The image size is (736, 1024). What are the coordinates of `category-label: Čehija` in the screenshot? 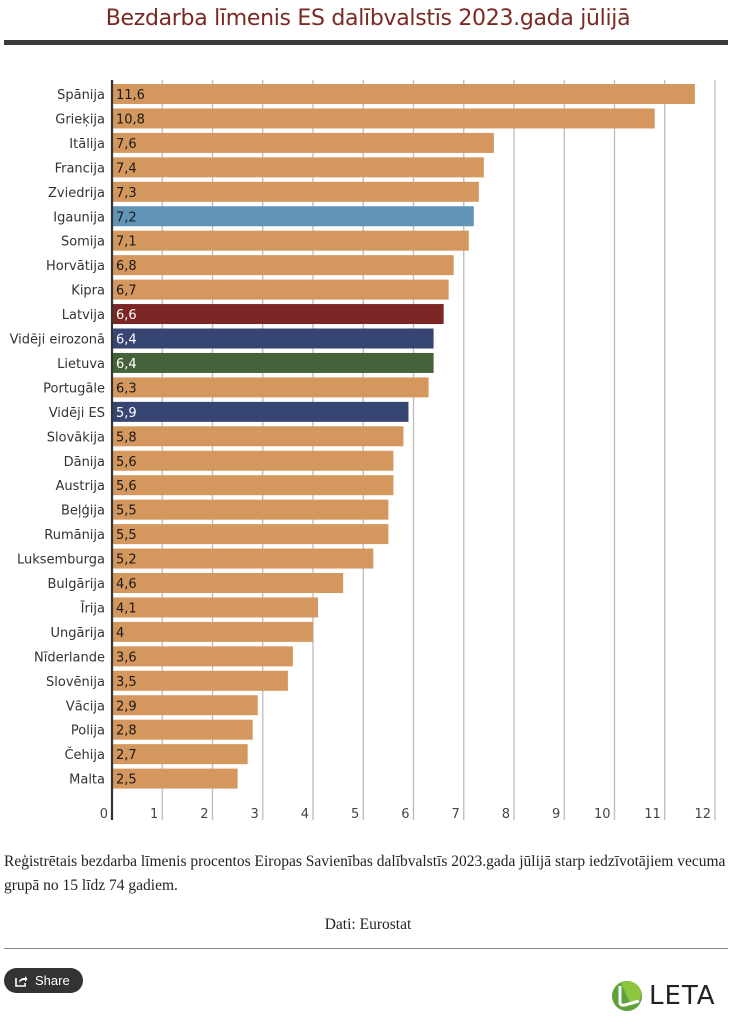 It's located at (84, 755).